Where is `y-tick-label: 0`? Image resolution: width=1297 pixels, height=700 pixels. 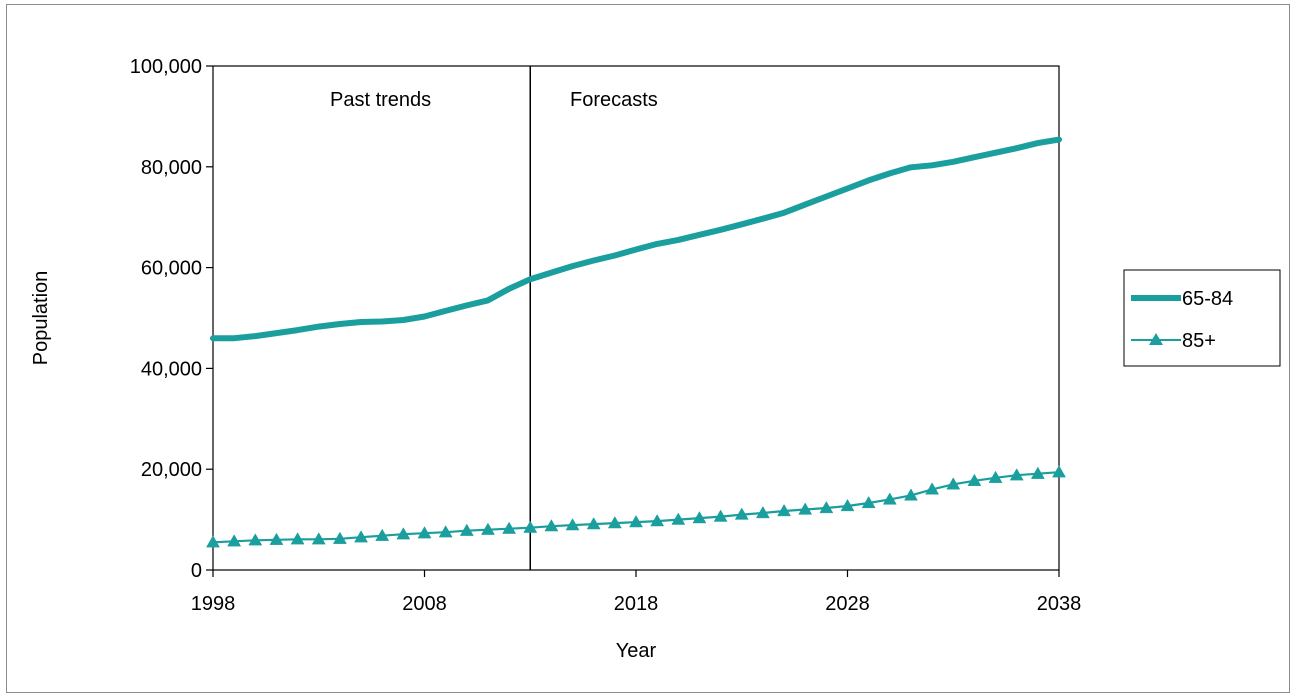 y-tick-label: 0 is located at coordinates (196, 571).